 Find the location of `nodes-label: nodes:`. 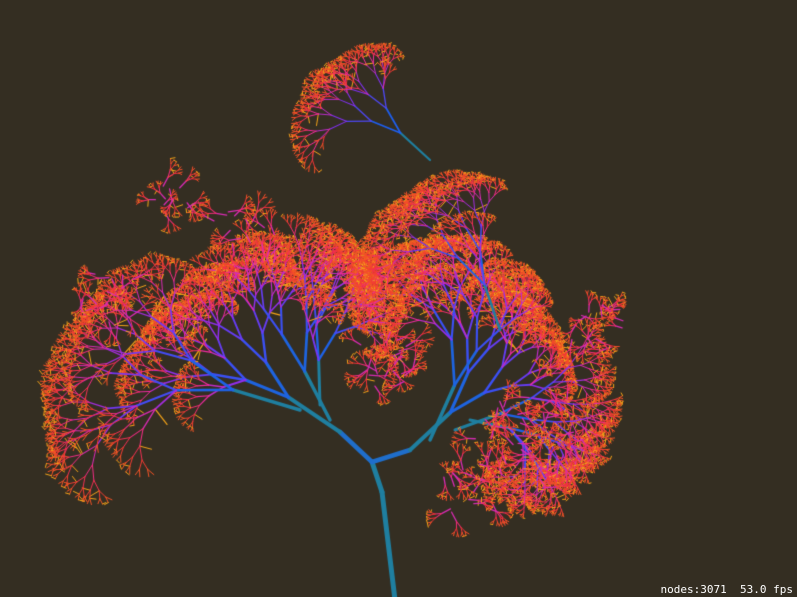

nodes-label: nodes: is located at coordinates (680, 589).